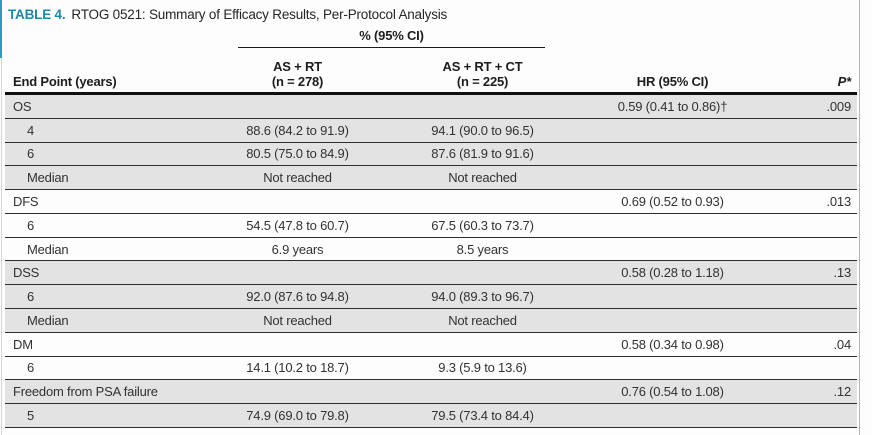  What do you see at coordinates (65, 81) in the screenshot?
I see `column-header-endpoint: End Point (years)` at bounding box center [65, 81].